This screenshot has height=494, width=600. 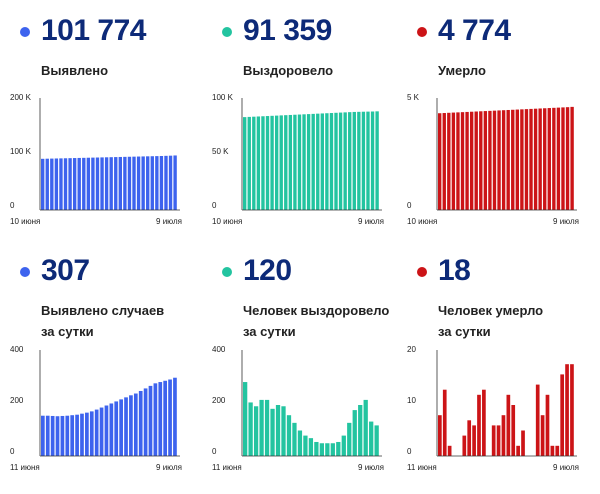 I want to click on daily-confirmed-value: 307, so click(x=65, y=270).